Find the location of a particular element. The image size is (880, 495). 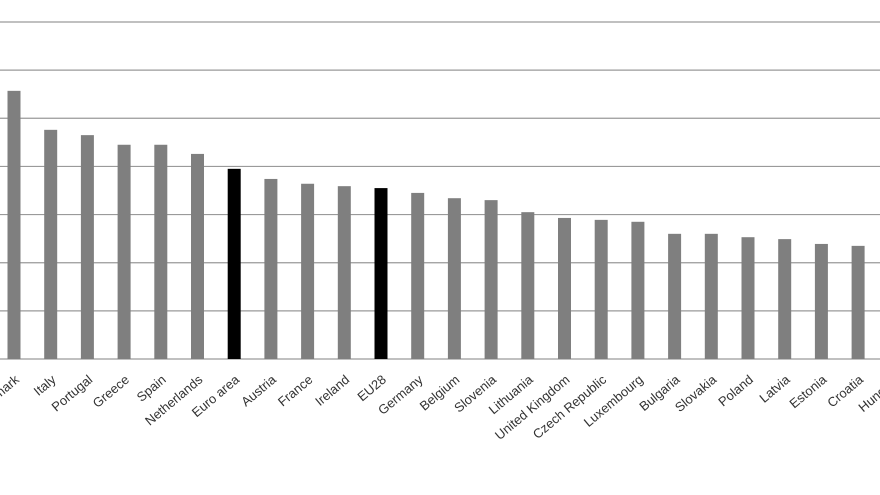

x-tick-label: Italy is located at coordinates (45, 384).